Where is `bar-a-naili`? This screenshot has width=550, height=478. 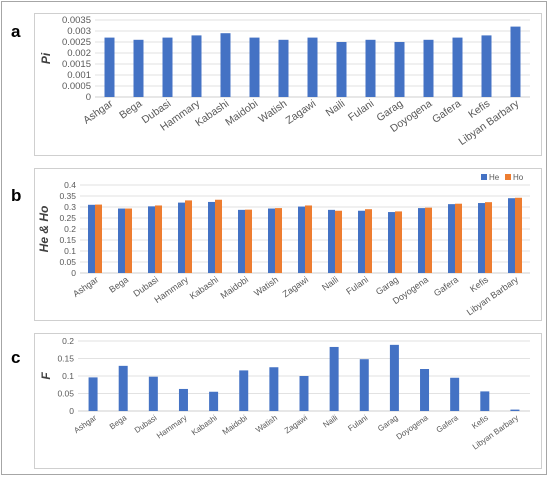 bar-a-naili is located at coordinates (341, 69).